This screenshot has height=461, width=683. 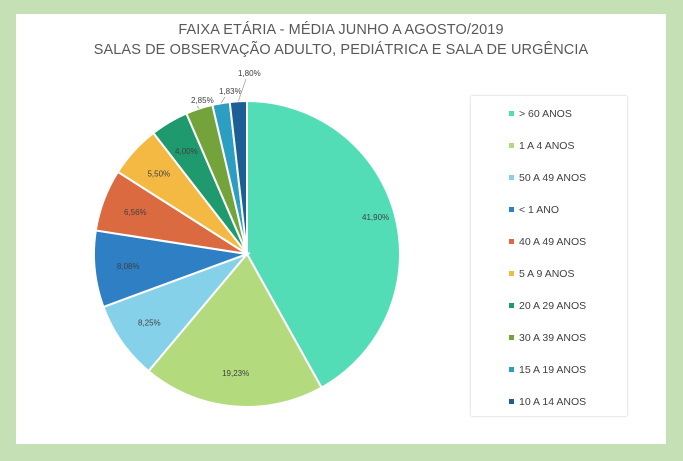 I want to click on data-label-20-a-29-anos: 4,00%, so click(x=186, y=151).